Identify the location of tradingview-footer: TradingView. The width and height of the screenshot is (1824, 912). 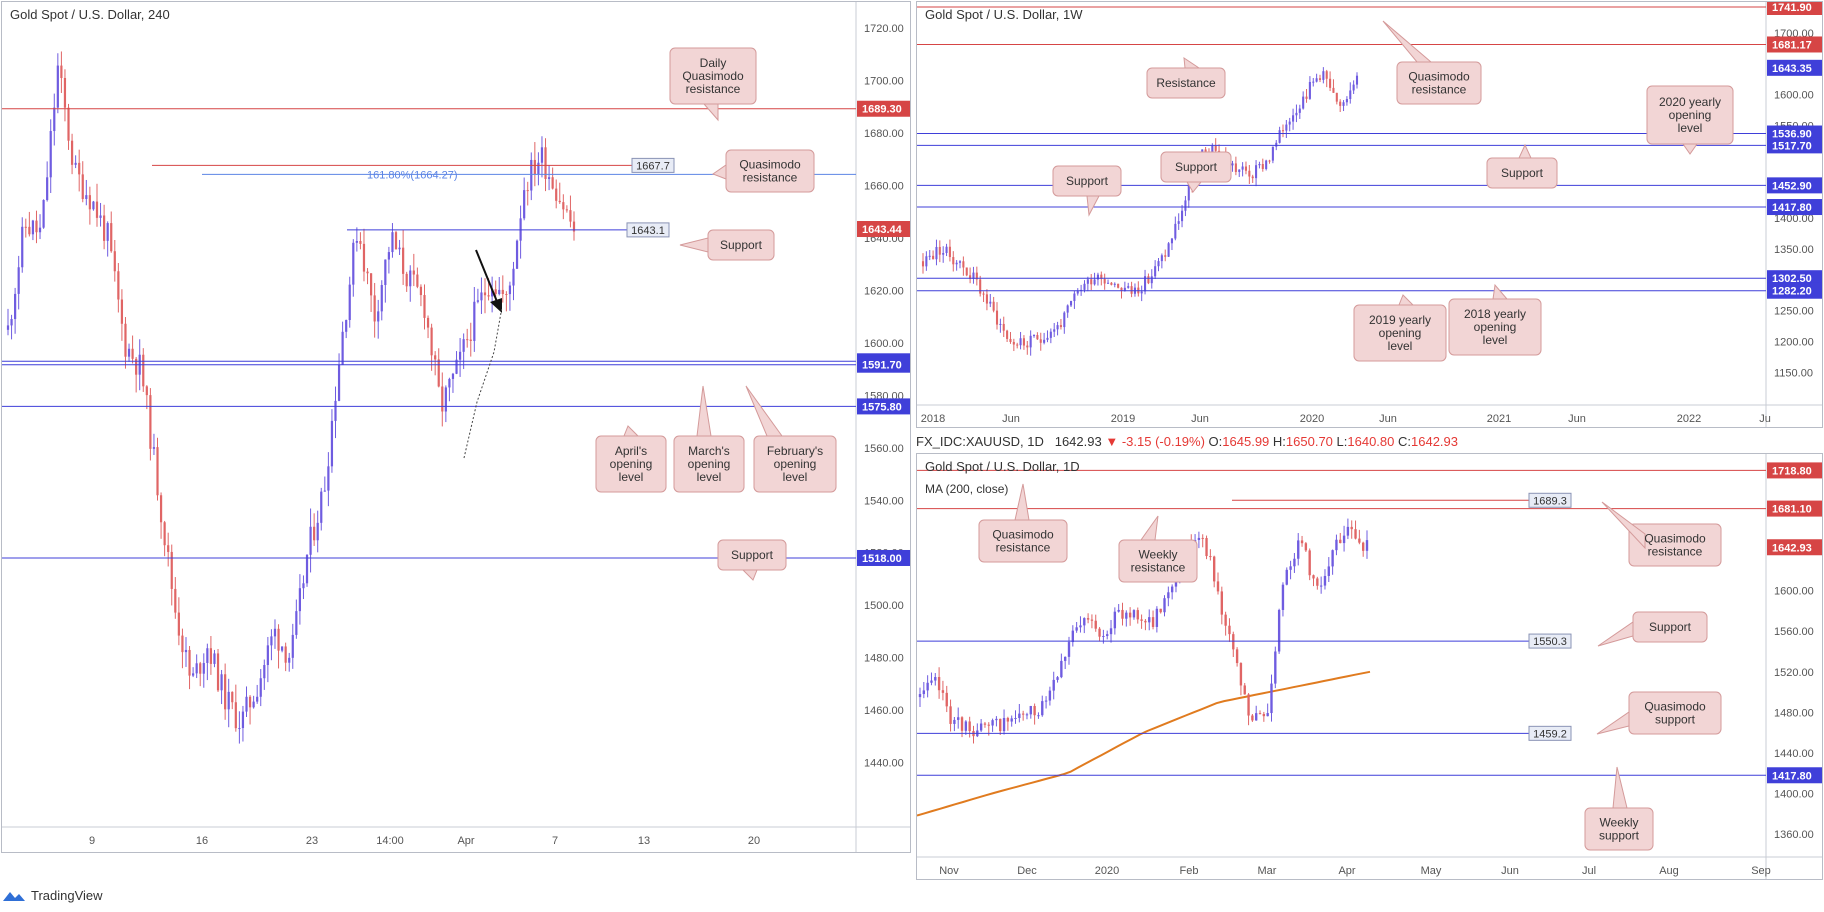
(52, 895).